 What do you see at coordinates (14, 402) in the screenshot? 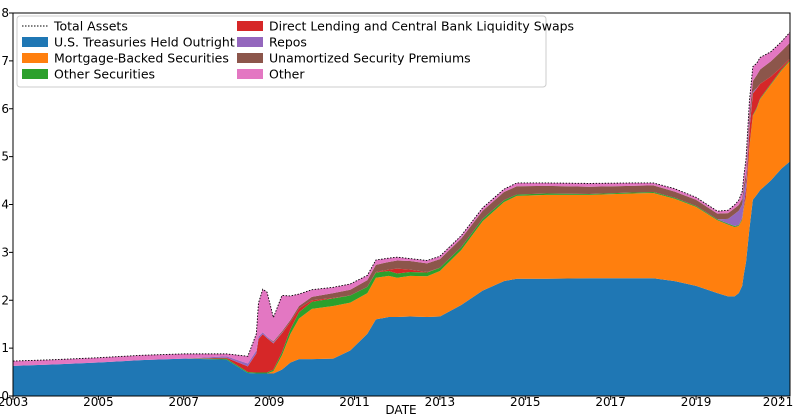
I see `x-tick-label: 2003` at bounding box center [14, 402].